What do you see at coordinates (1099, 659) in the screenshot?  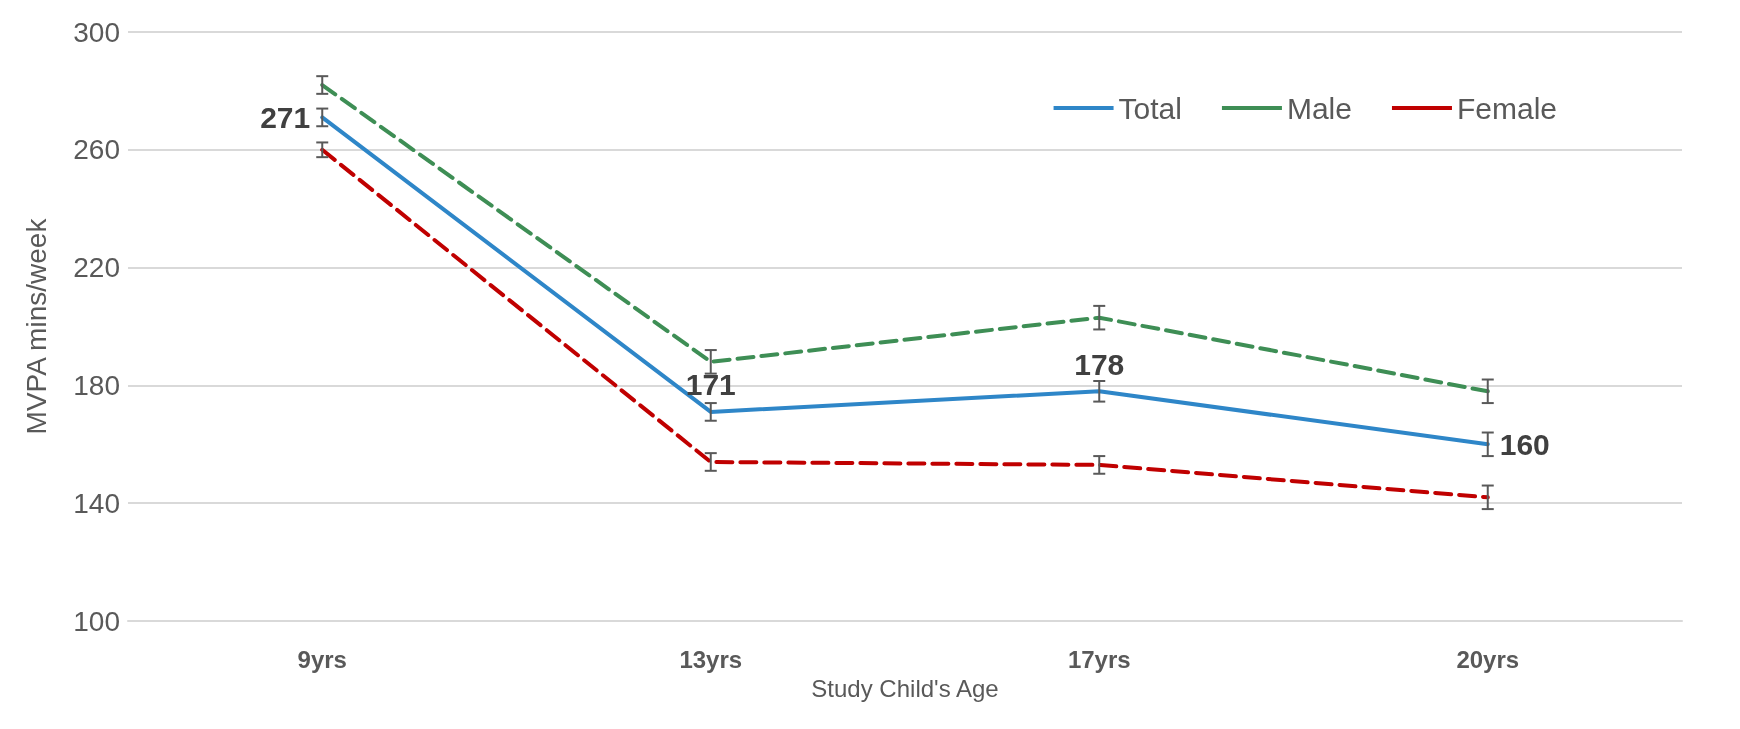 I see `x-tick-label: 17yrs` at bounding box center [1099, 659].